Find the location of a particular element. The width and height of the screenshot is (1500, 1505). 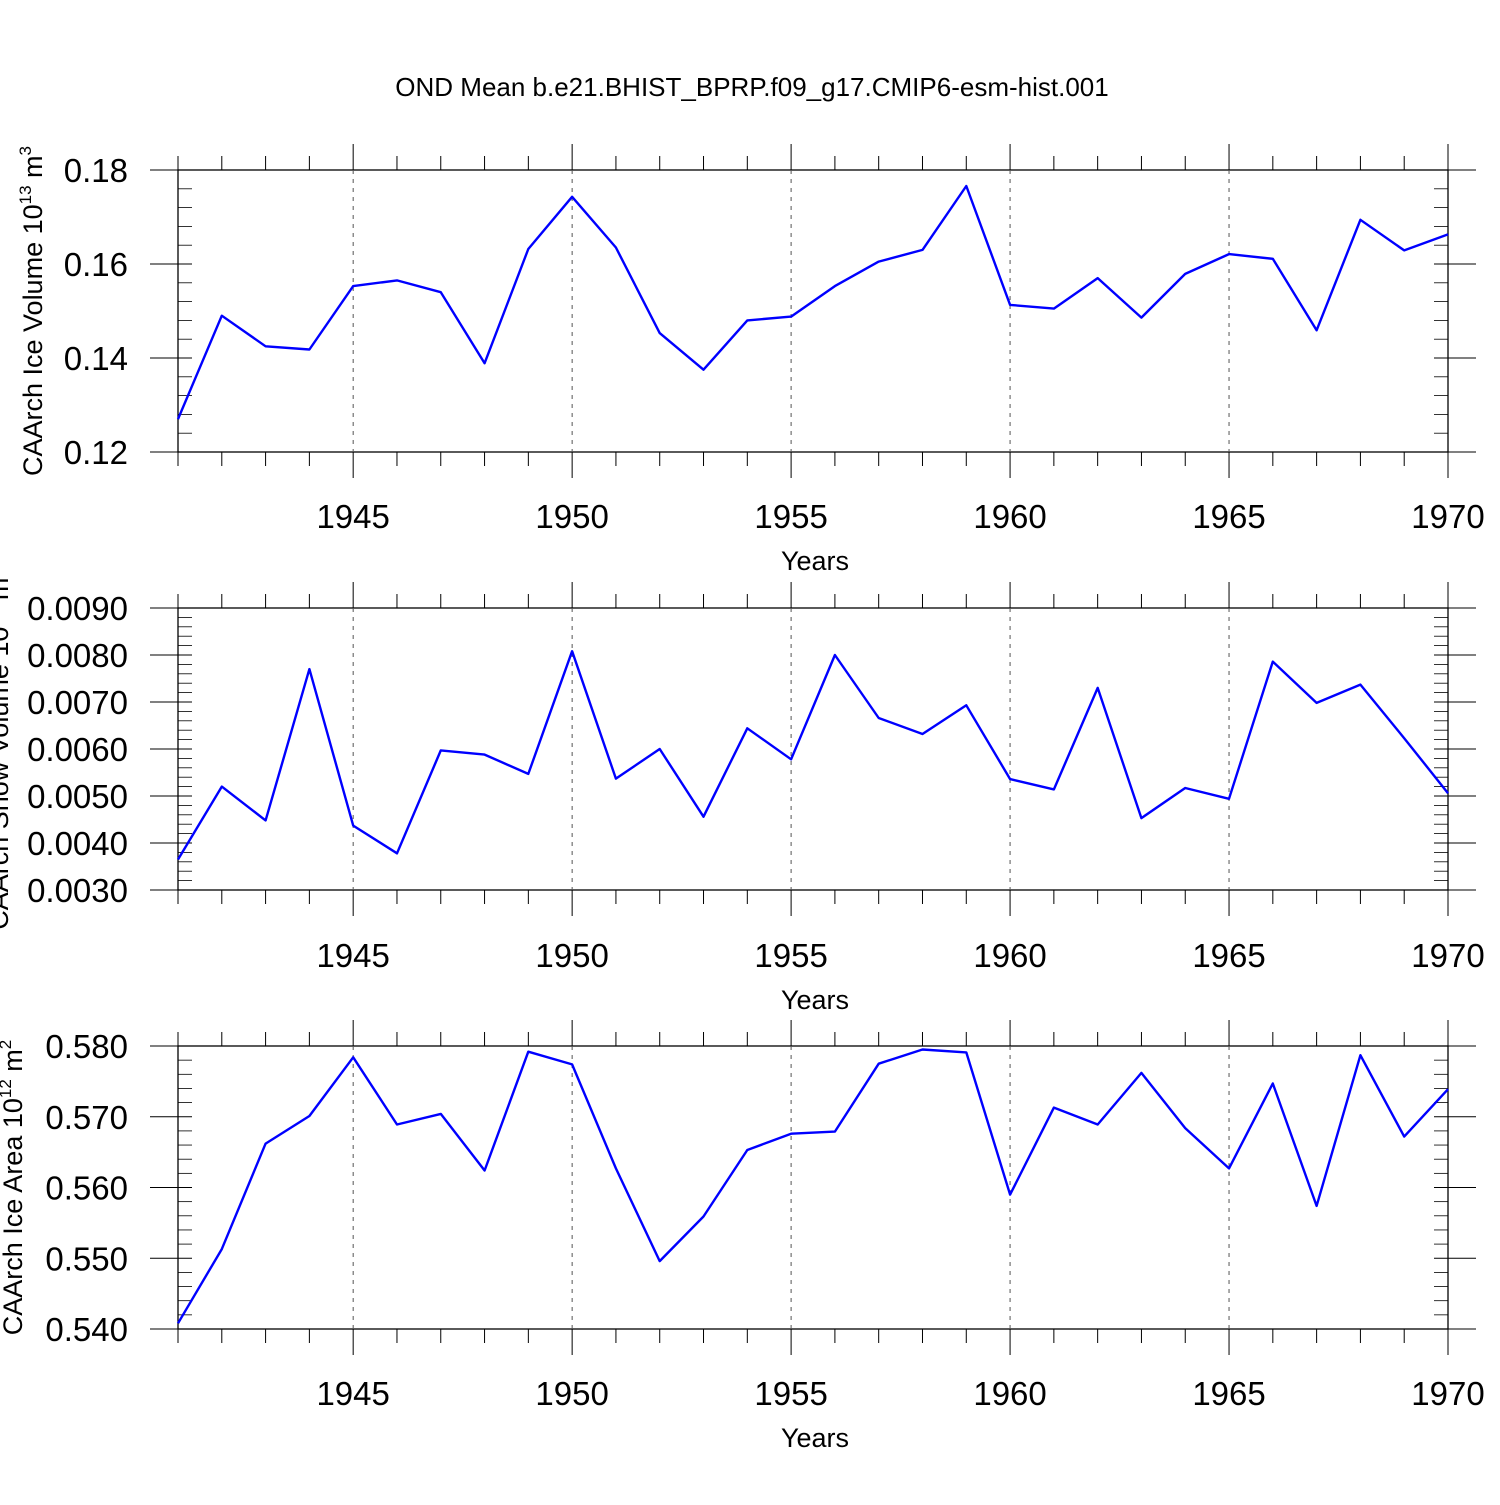

y-tick-label: 0.0060 is located at coordinates (77, 749).